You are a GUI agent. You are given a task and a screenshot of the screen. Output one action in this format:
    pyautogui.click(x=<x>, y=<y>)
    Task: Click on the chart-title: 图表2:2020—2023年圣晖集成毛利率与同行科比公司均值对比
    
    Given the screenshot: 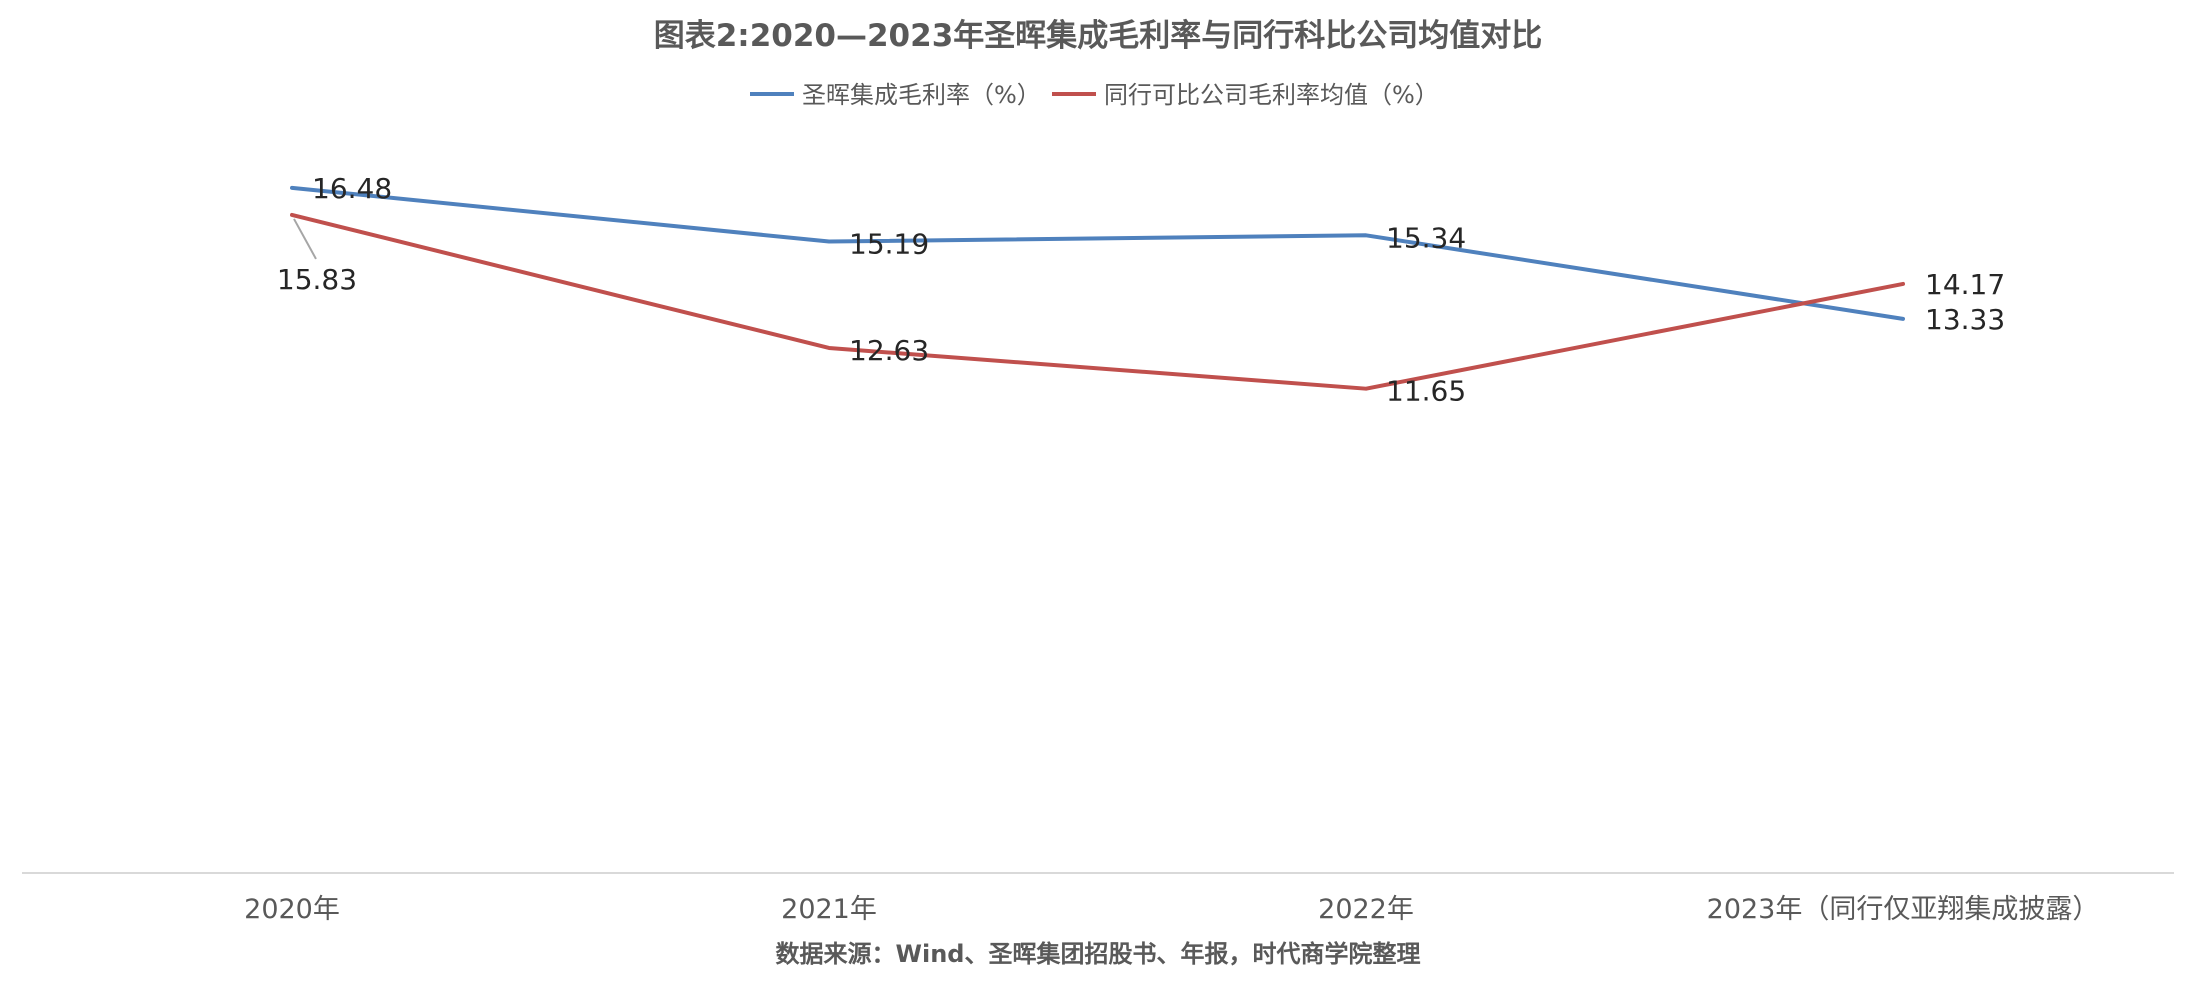 What is the action you would take?
    pyautogui.click(x=1098, y=36)
    